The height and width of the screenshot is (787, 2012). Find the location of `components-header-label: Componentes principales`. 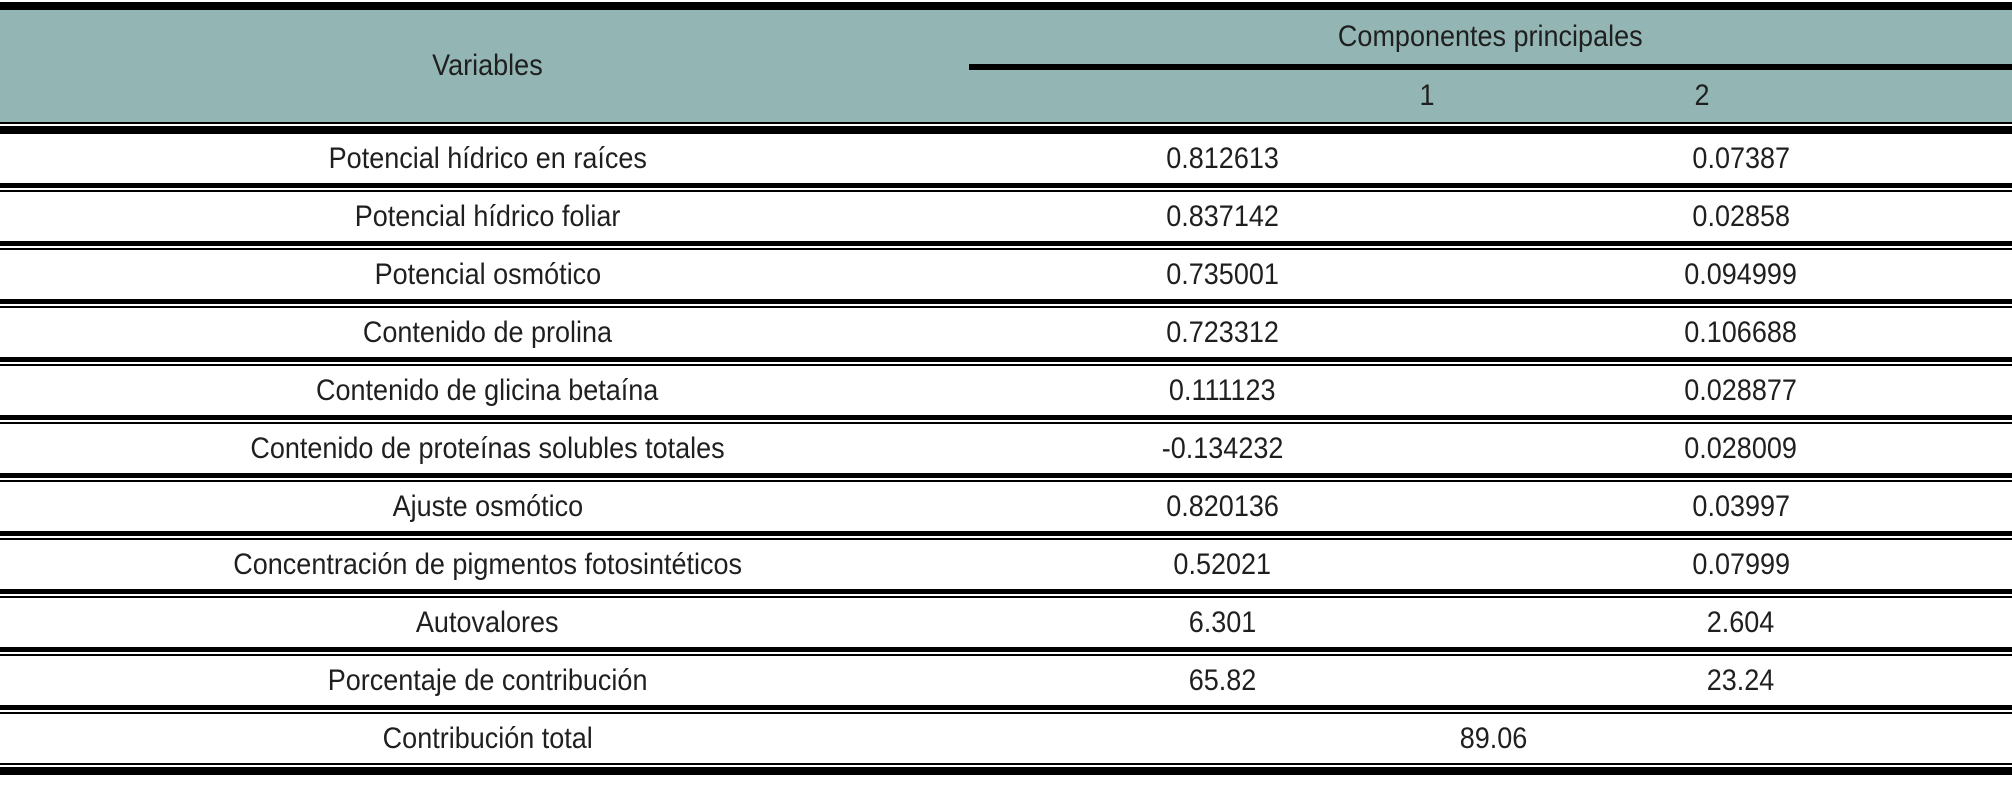

components-header-label: Componentes principales is located at coordinates (1490, 36).